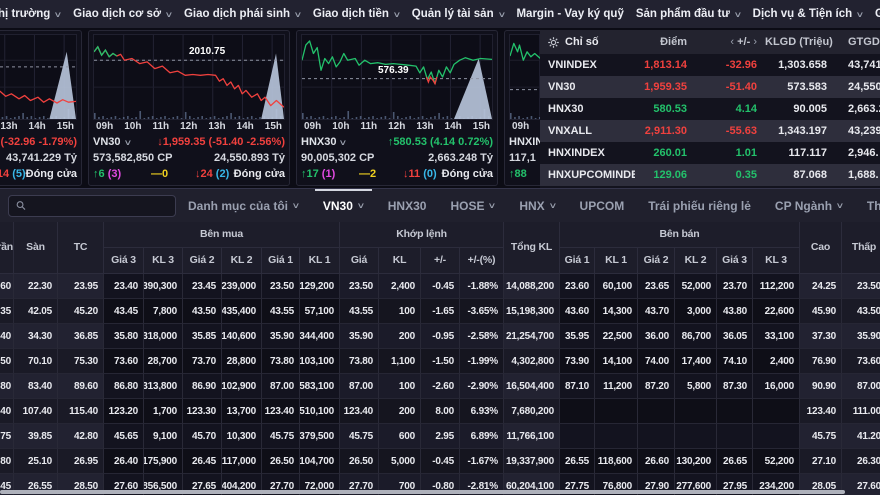 This screenshot has width=880, height=495. Describe the element at coordinates (741, 131) in the screenshot. I see `index-row-change: -55.63` at that location.